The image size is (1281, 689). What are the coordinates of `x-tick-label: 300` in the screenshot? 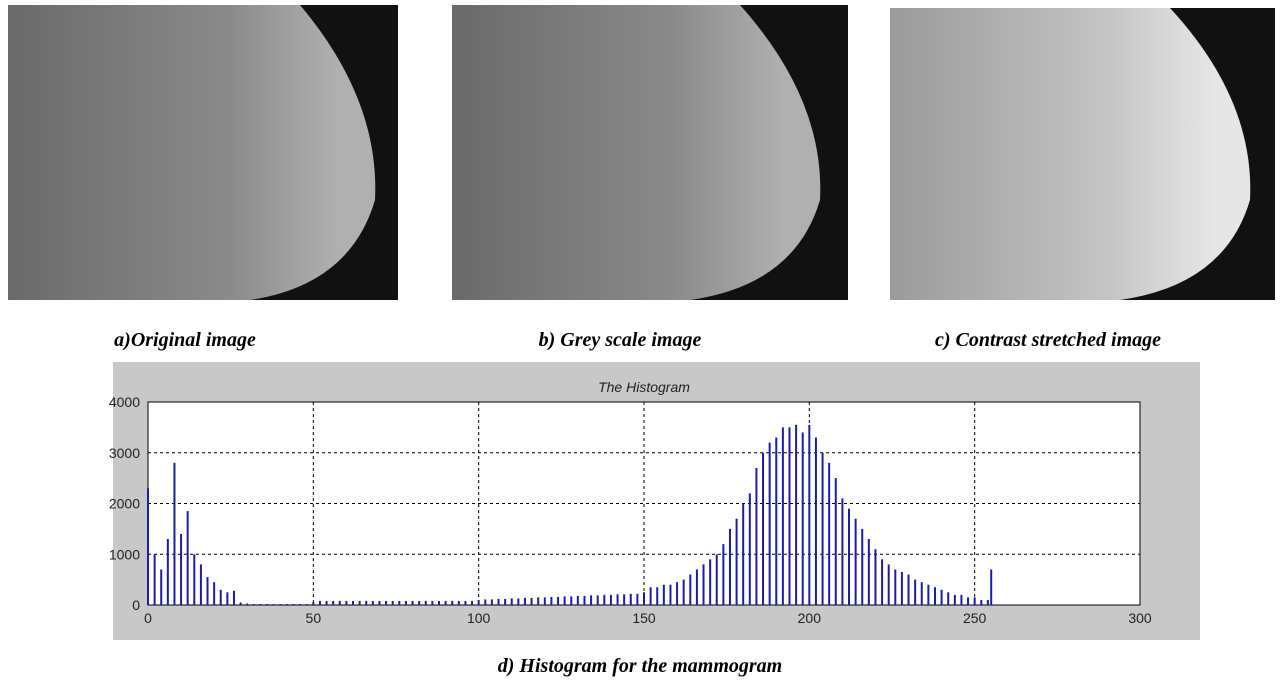 It's located at (1140, 618).